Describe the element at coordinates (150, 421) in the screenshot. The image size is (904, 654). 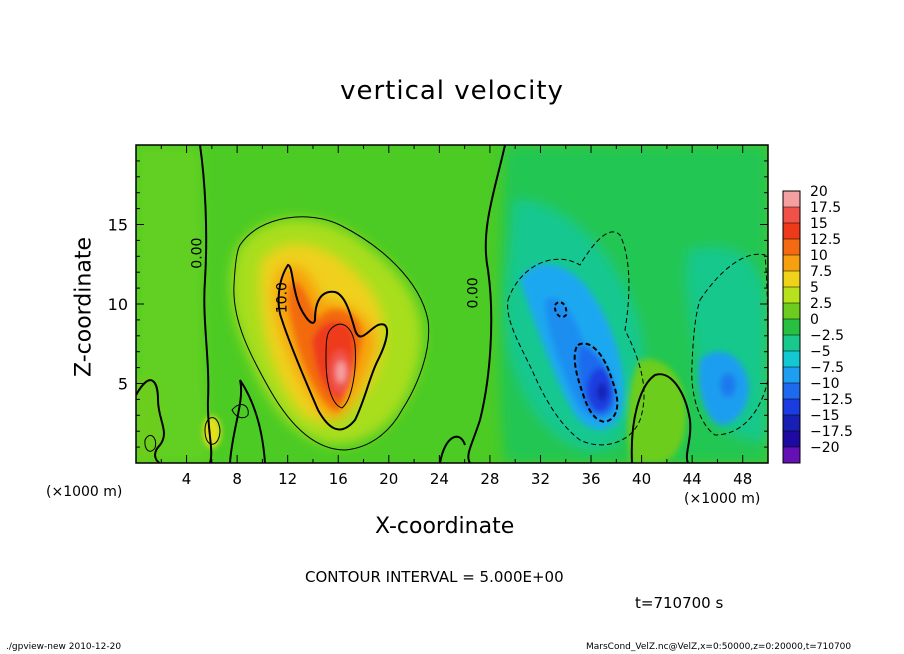
I see `contour-zero-bottom-left` at that location.